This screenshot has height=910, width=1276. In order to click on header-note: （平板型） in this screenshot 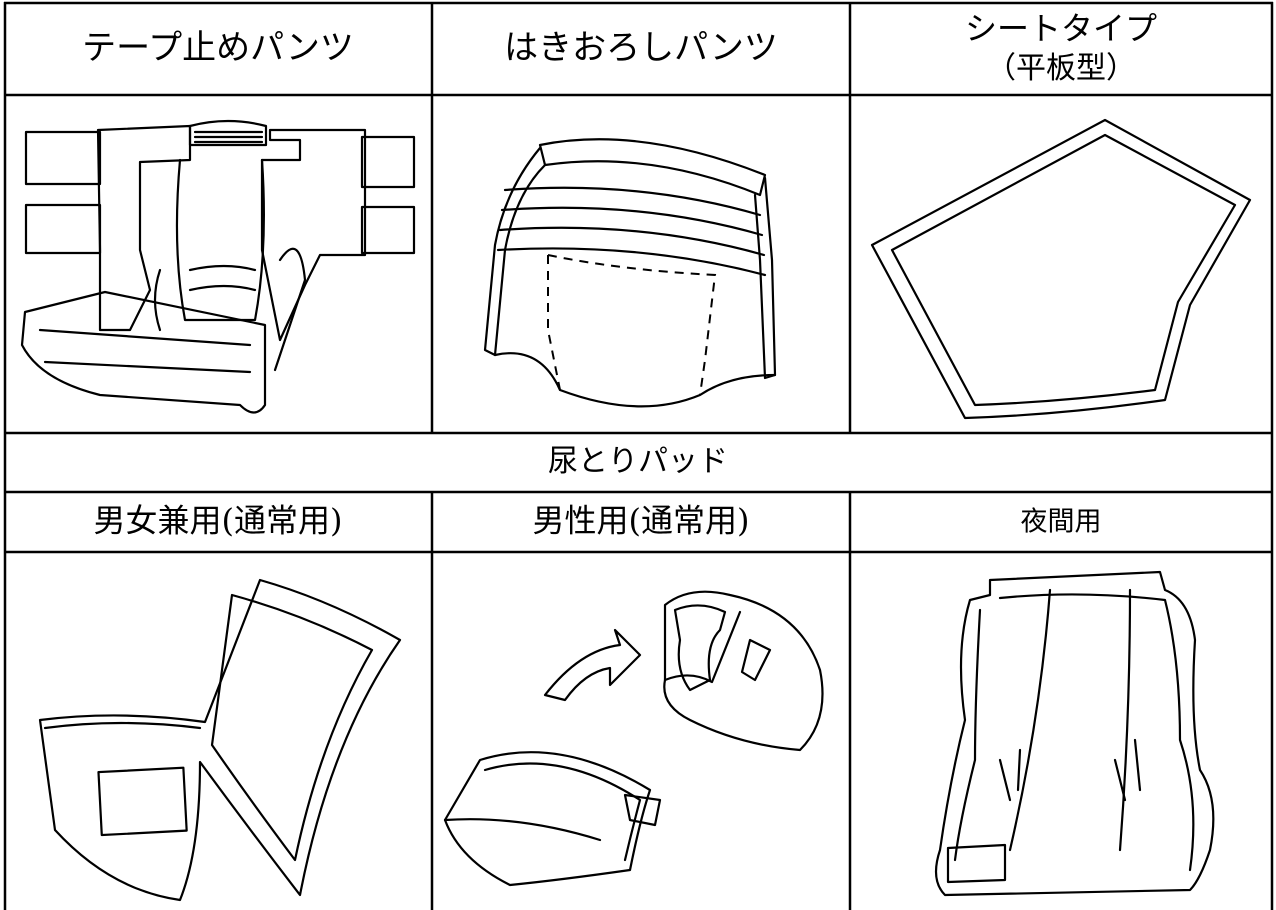, I will do `click(1061, 68)`.